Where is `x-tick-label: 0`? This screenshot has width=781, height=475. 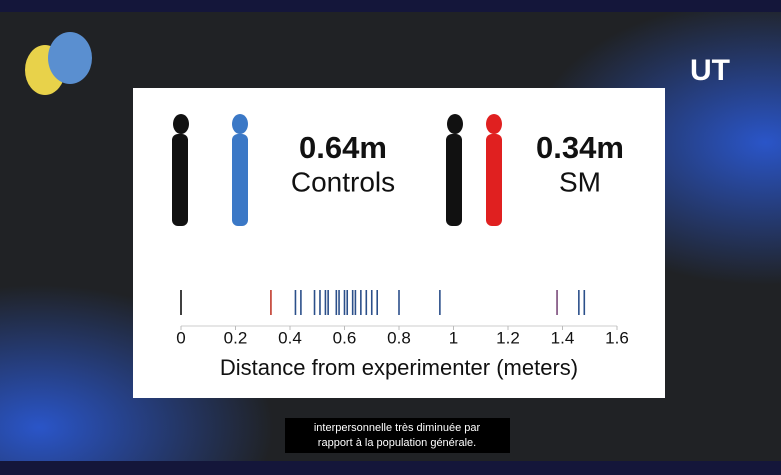 x-tick-label: 0 is located at coordinates (180, 337).